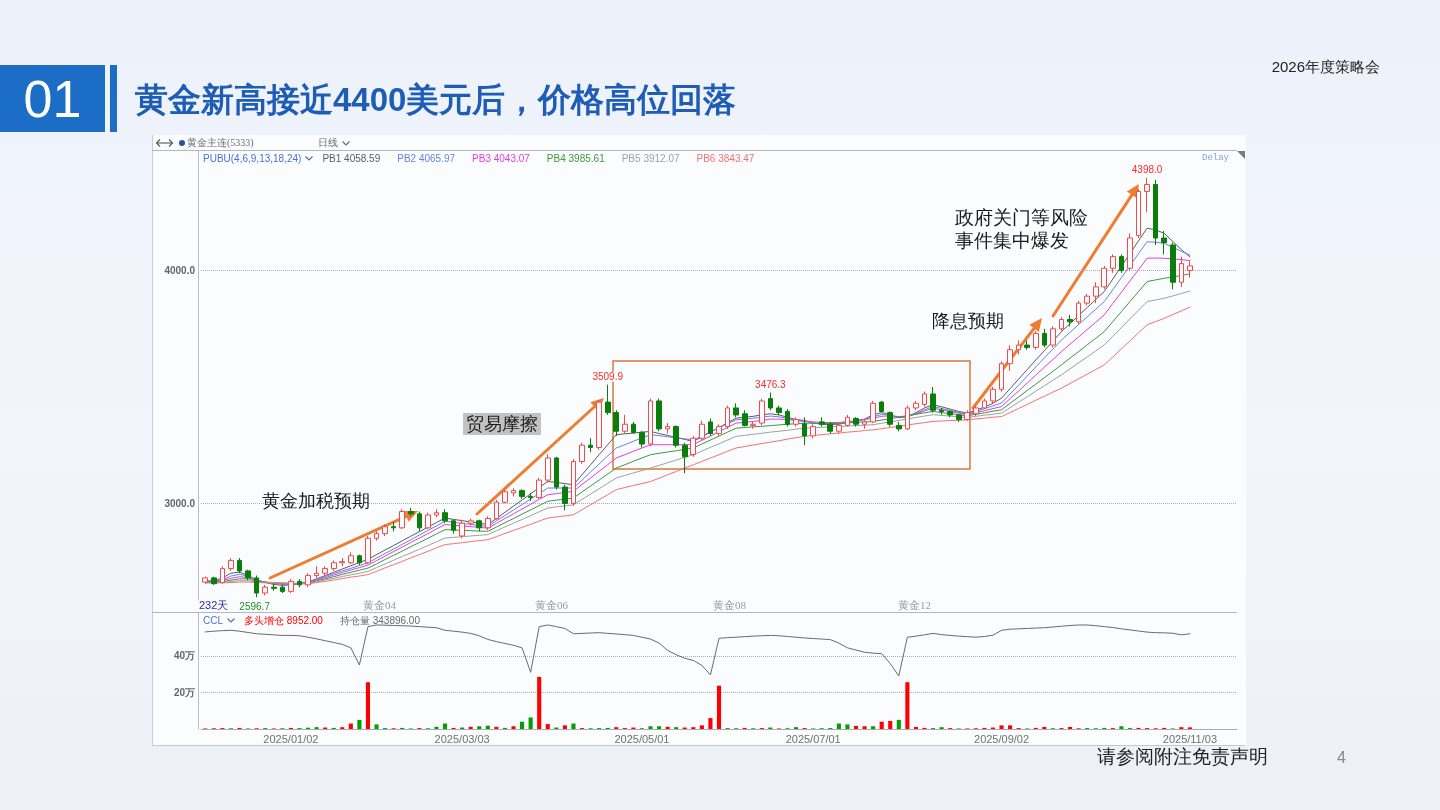  What do you see at coordinates (725, 158) in the screenshot?
I see `text: PB6 3843.47` at bounding box center [725, 158].